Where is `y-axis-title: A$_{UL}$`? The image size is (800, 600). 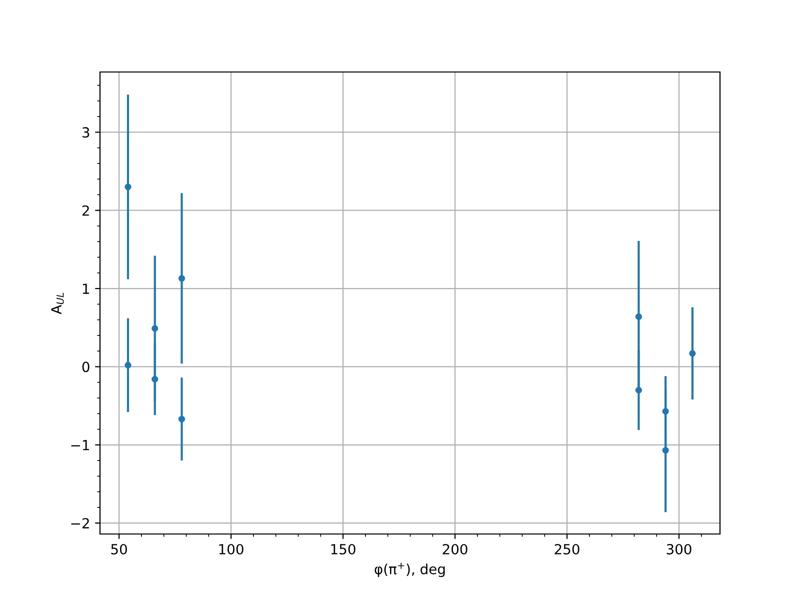 y-axis-title: A$_{UL}$ is located at coordinates (57, 303).